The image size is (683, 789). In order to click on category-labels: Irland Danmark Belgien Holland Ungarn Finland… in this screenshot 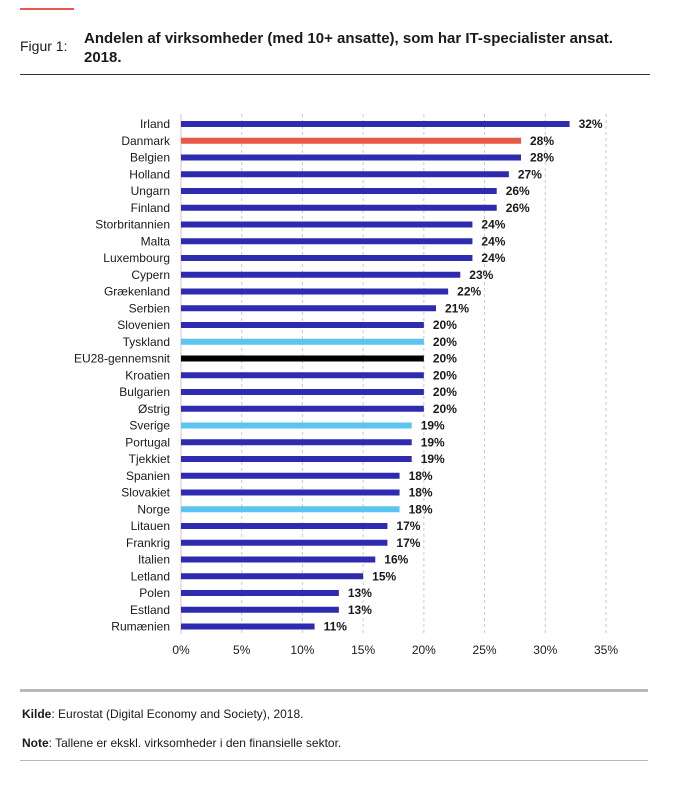, I will do `click(122, 375)`.